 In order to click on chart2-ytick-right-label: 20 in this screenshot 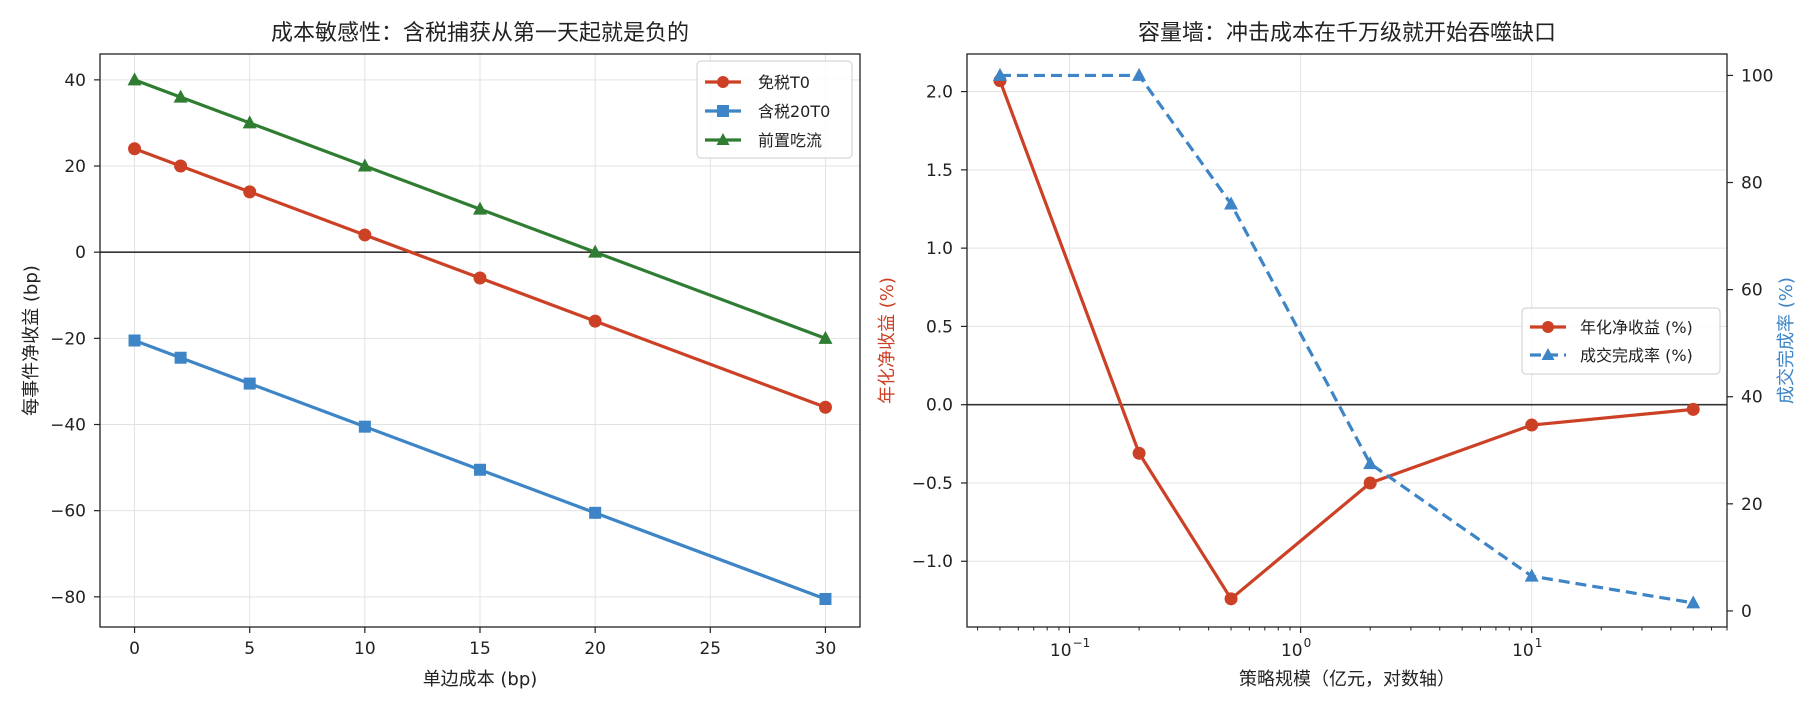, I will do `click(1752, 505)`.